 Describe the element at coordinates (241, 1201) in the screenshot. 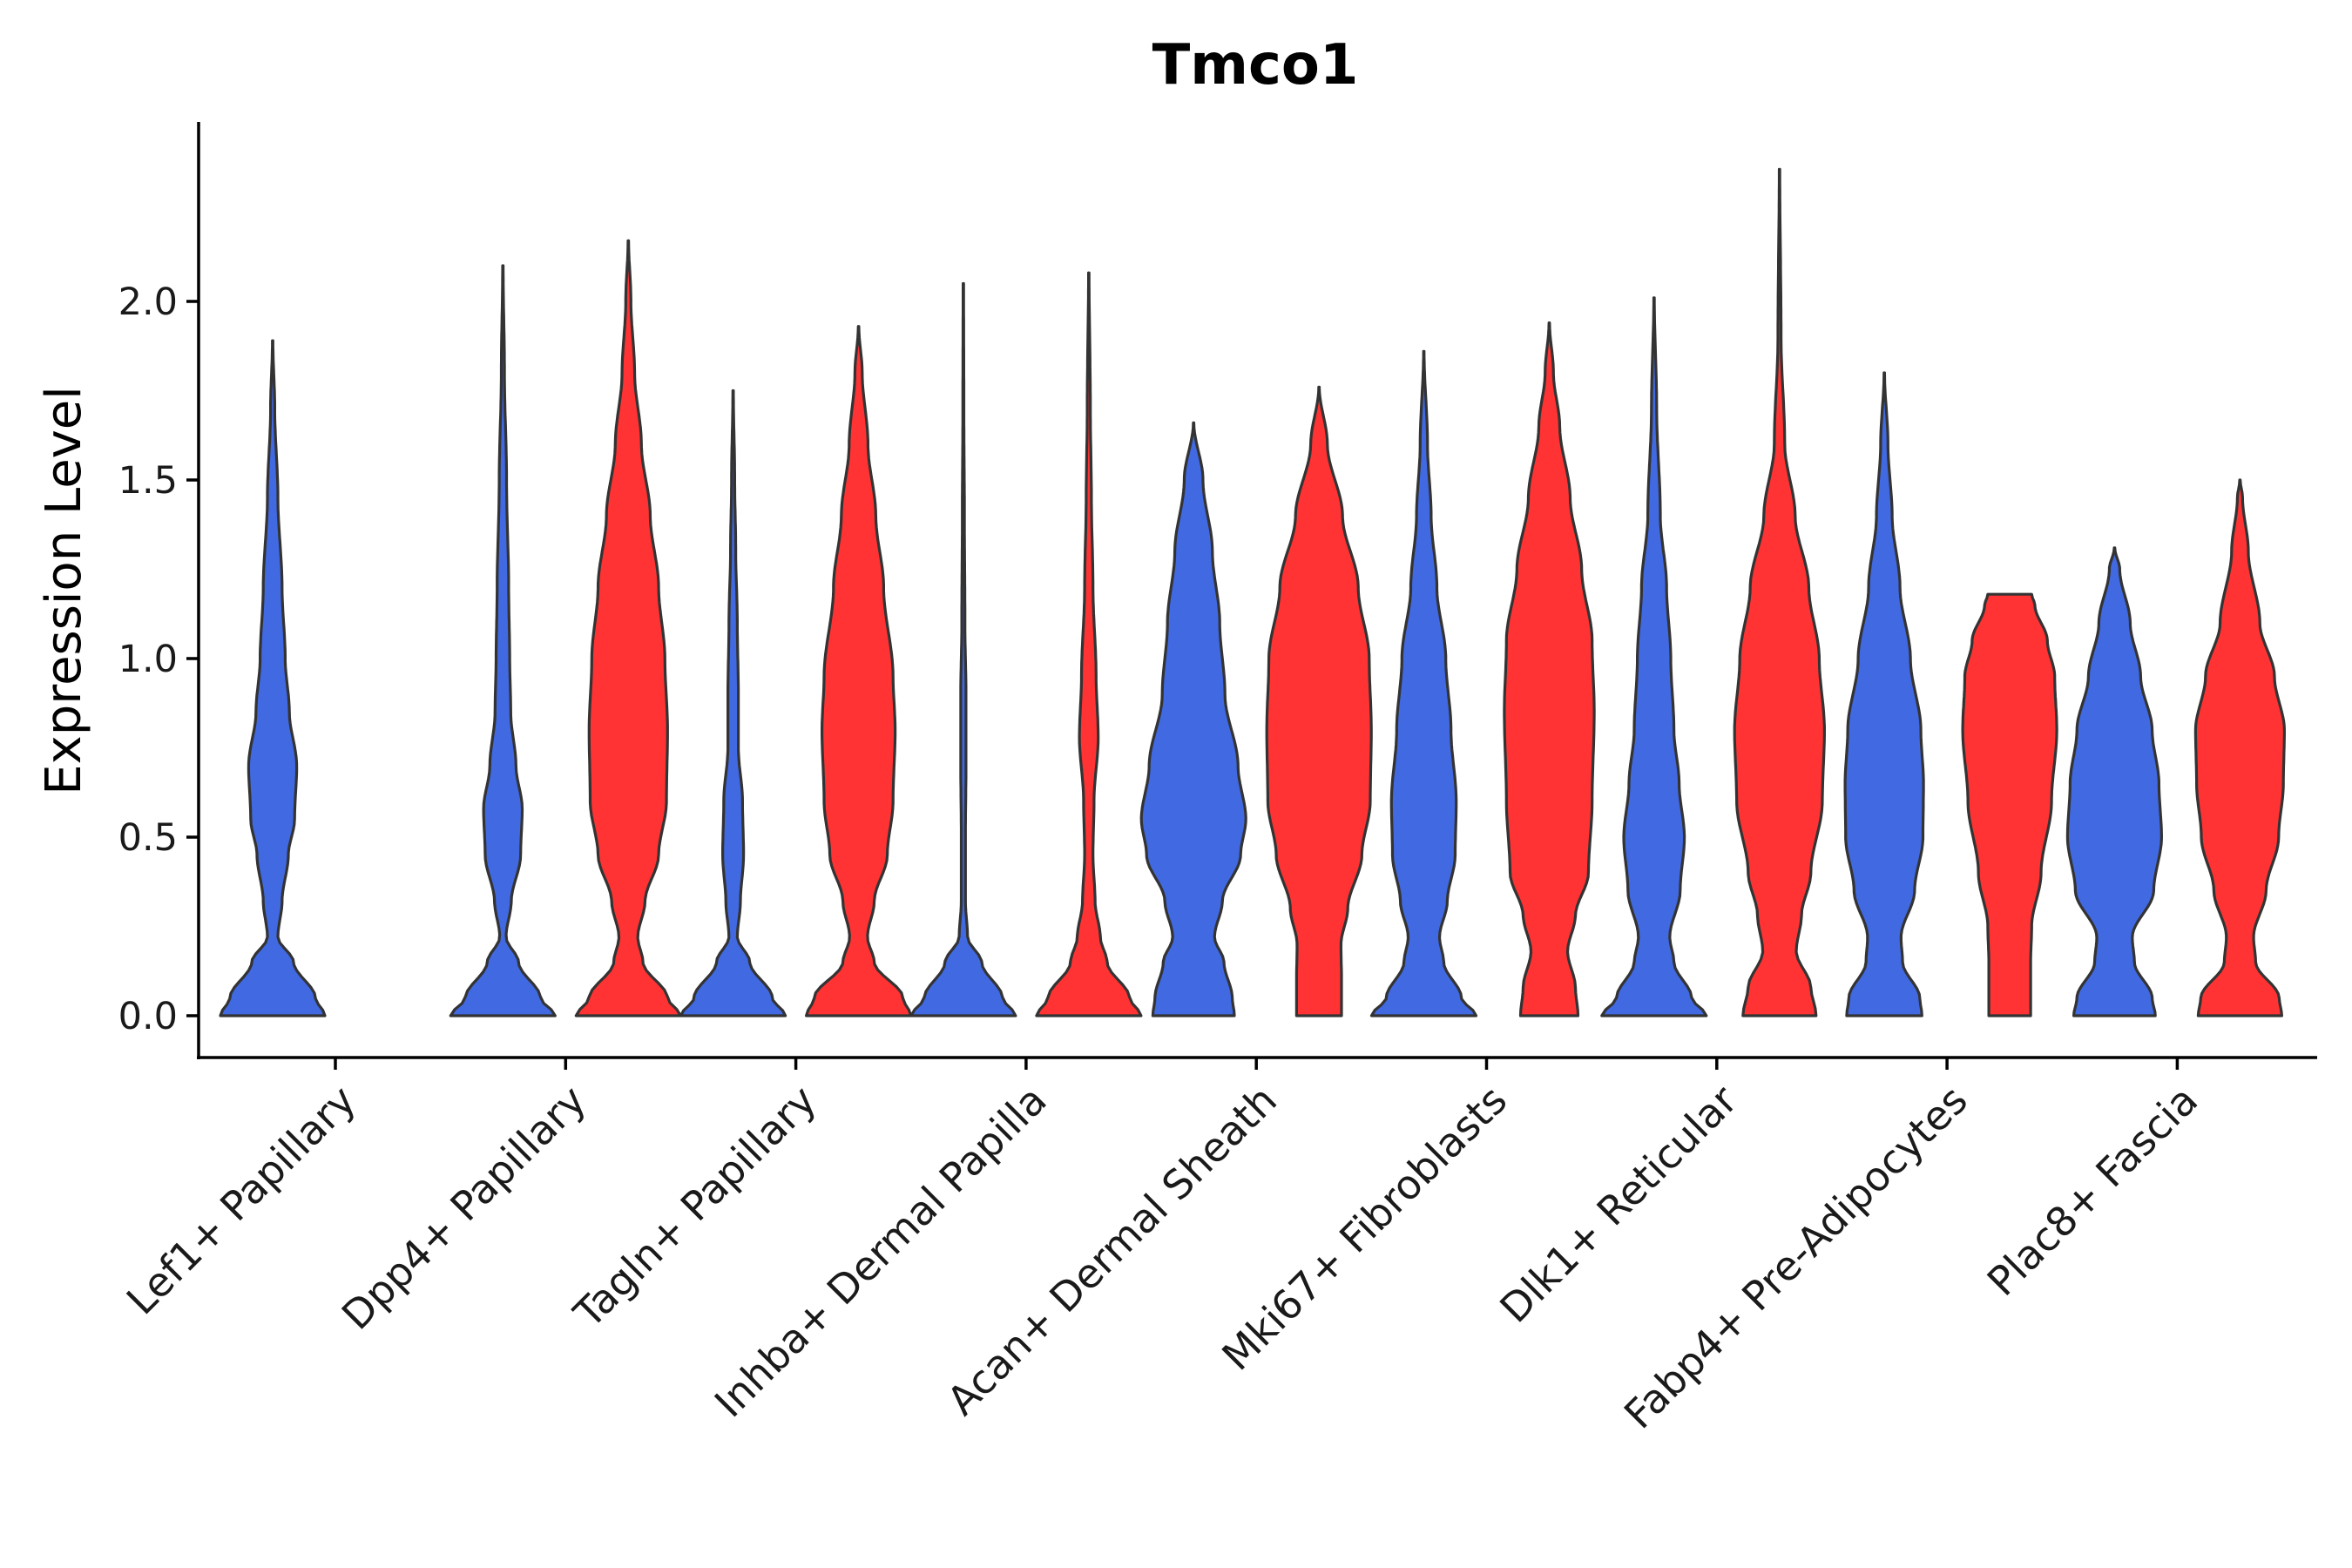

I see `x-tick-label: Lef1+ Papillary` at that location.